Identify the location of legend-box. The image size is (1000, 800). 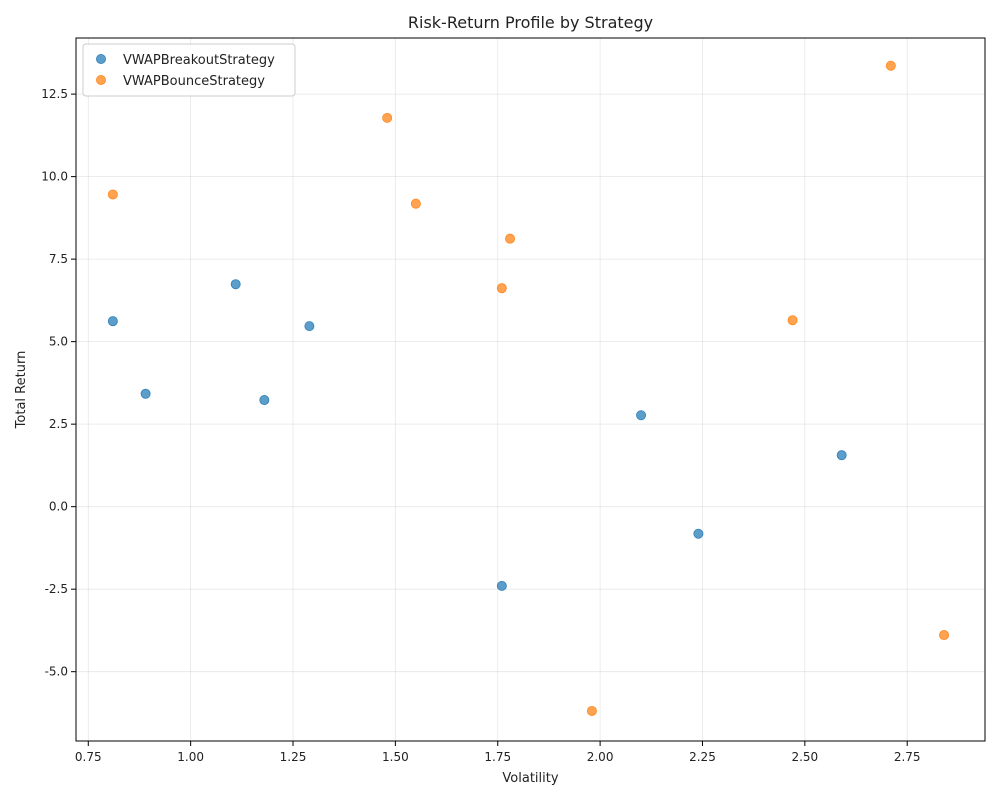
(189, 70).